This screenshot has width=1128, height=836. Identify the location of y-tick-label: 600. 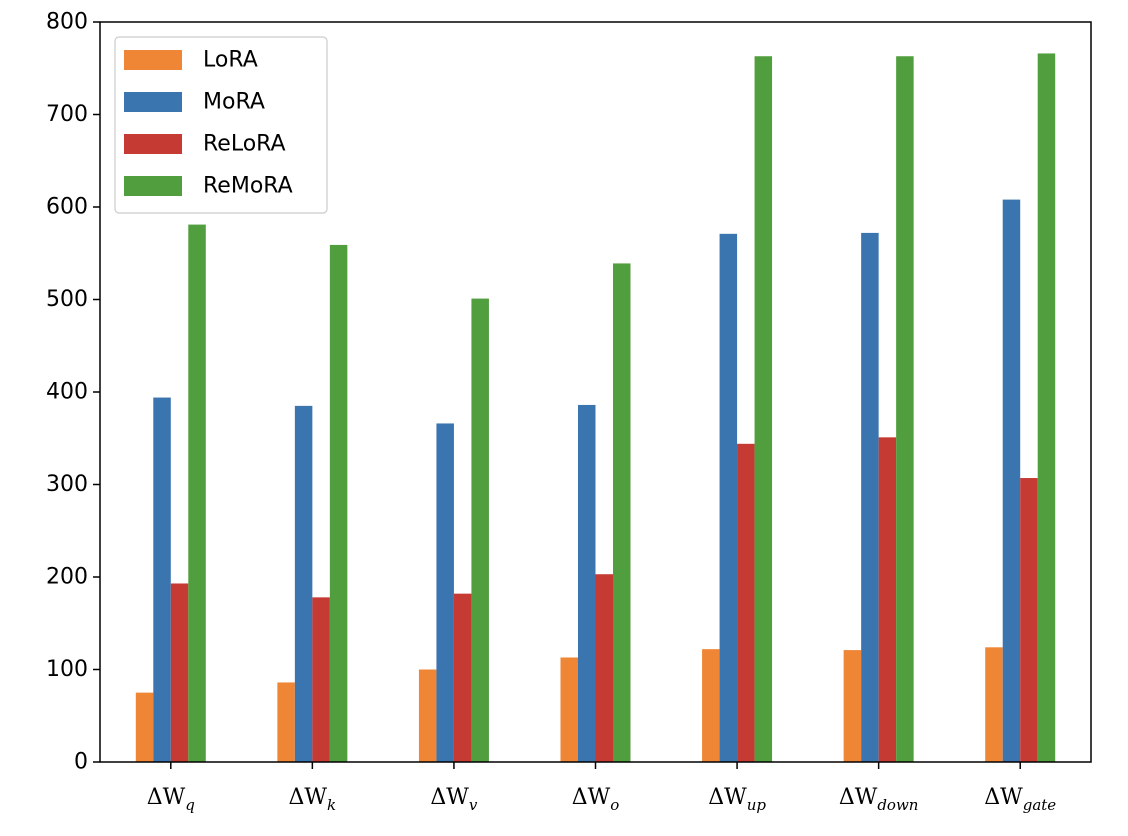
(67, 207).